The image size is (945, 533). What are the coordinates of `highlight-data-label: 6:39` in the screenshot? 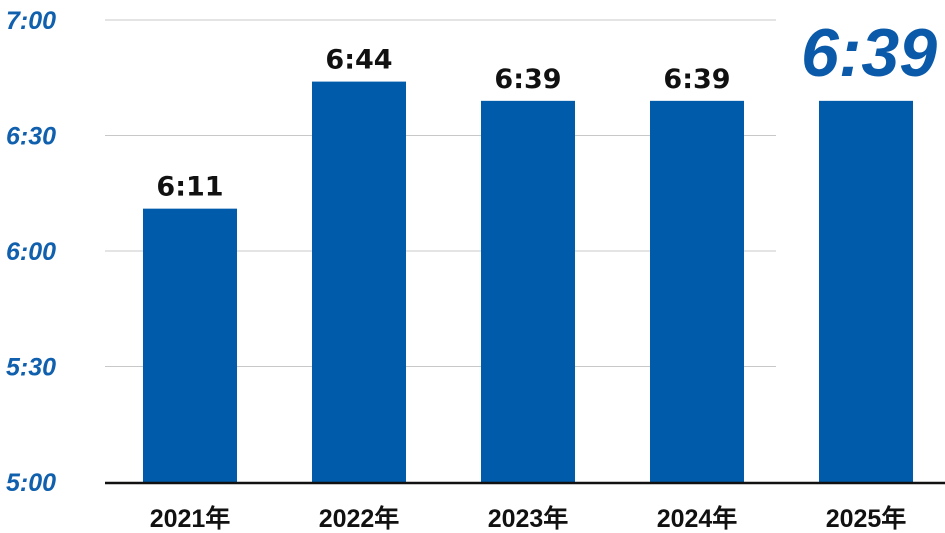 It's located at (869, 53).